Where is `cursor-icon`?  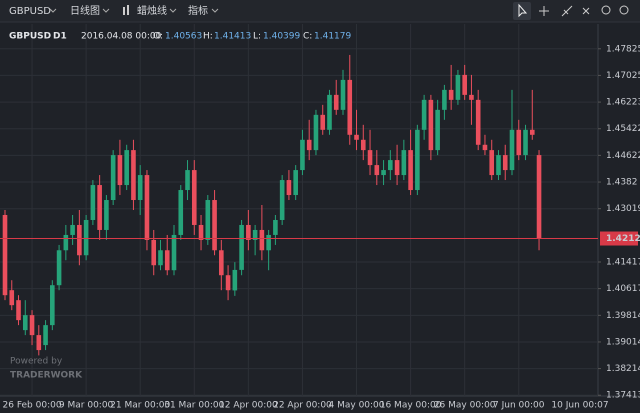 cursor-icon is located at coordinates (523, 10).